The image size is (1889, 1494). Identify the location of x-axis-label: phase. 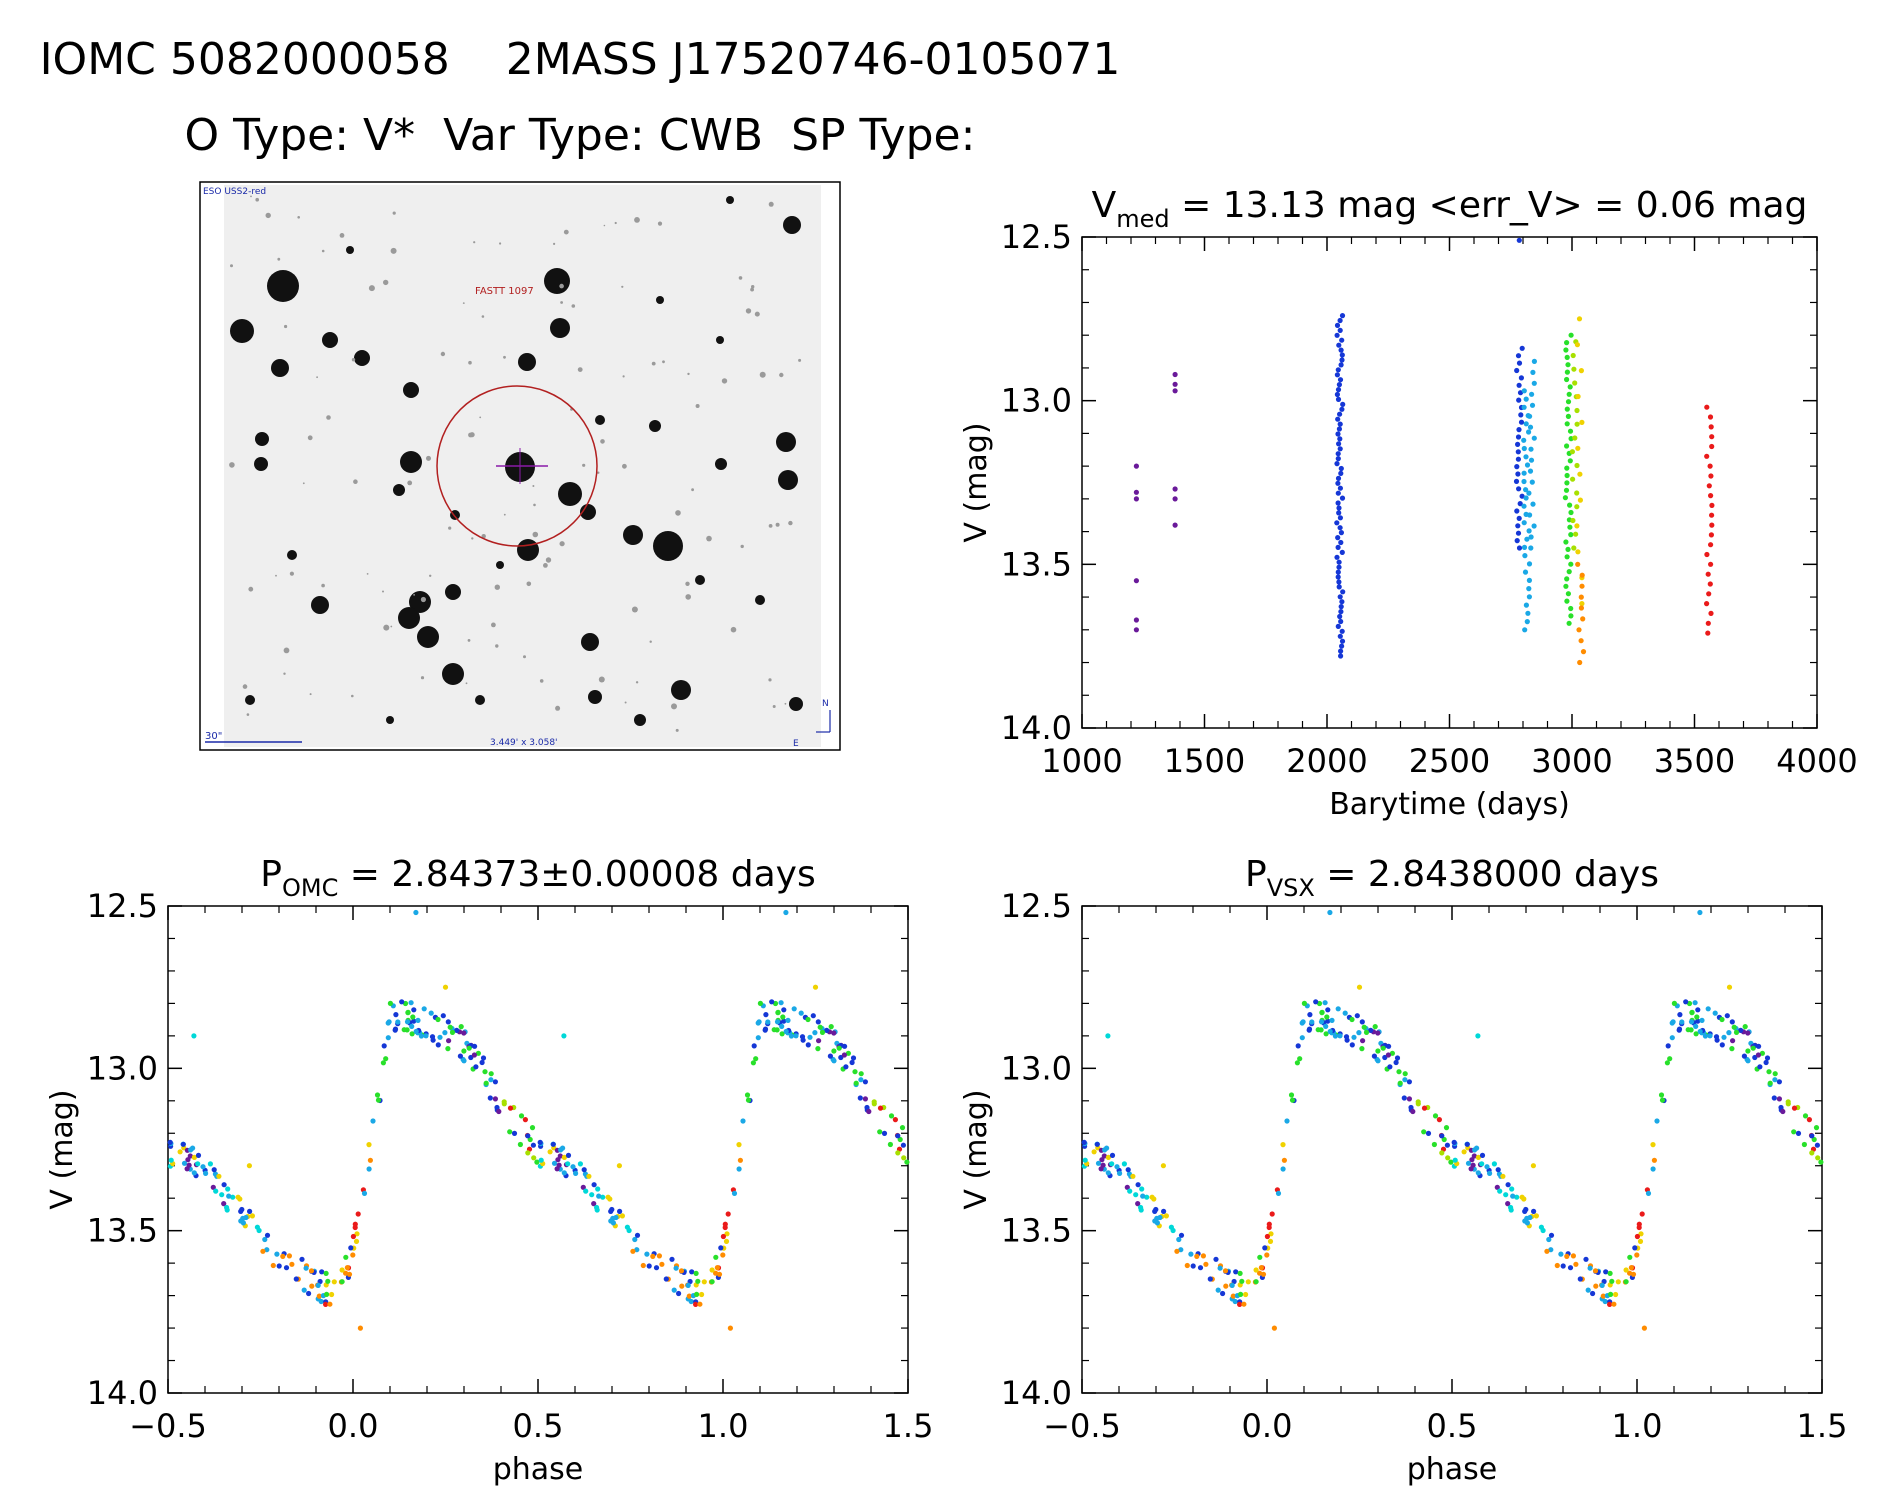
(1452, 1469).